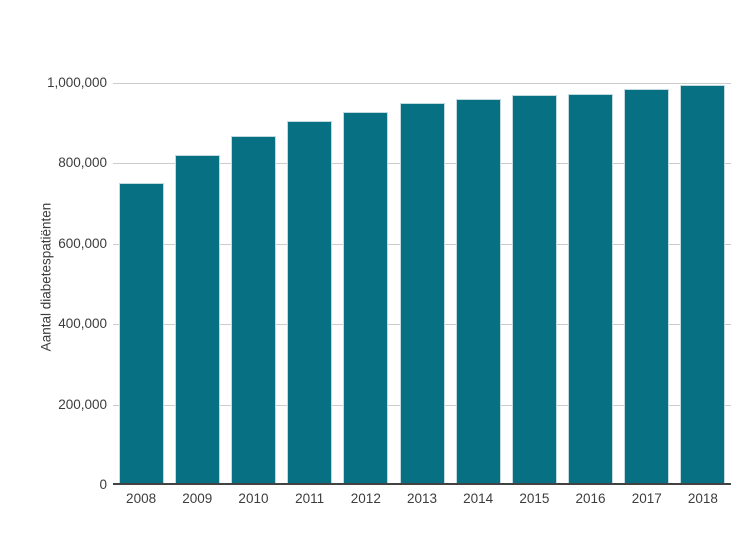  What do you see at coordinates (46, 277) in the screenshot?
I see `y-axis-title: Aantal diabetespatiënten` at bounding box center [46, 277].